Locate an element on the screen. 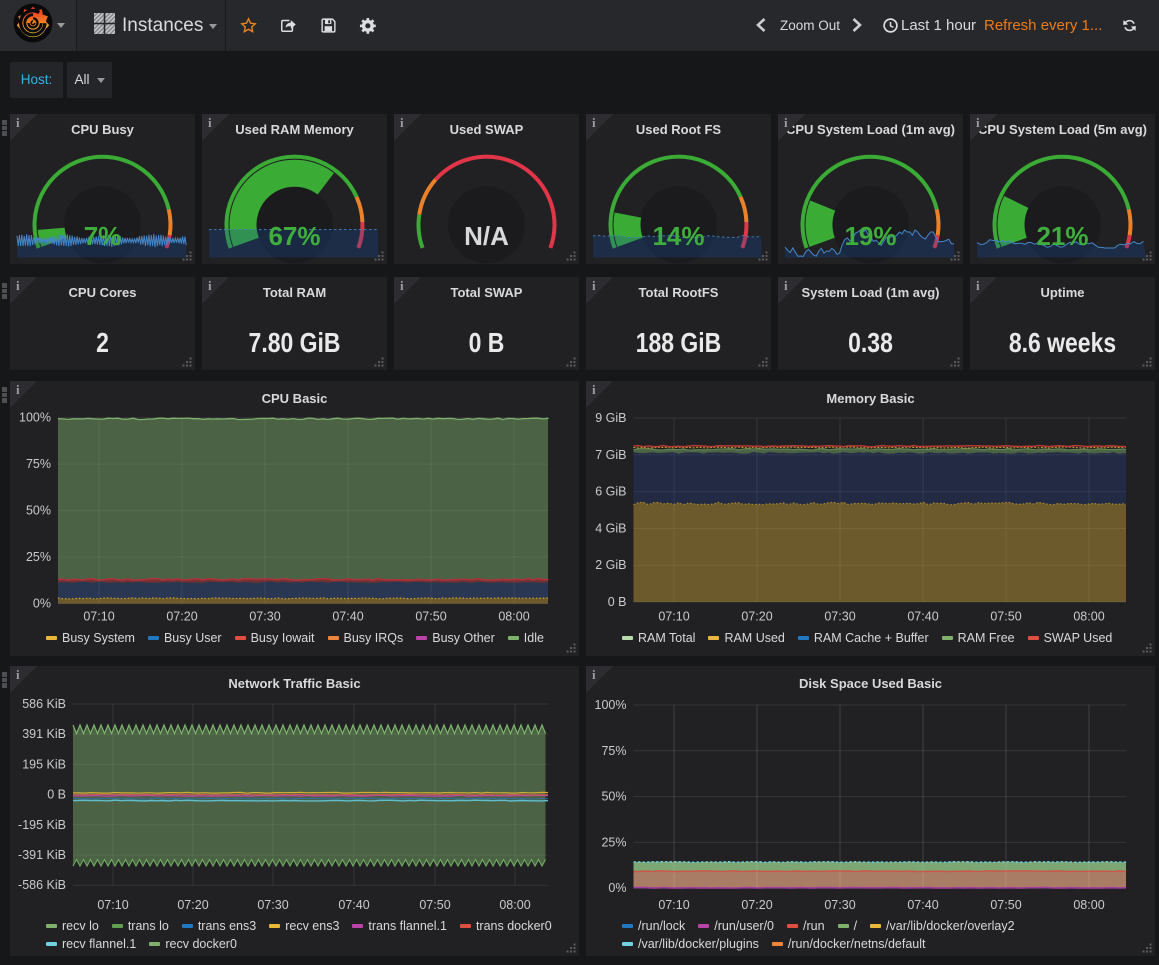 The height and width of the screenshot is (965, 1159). svg-text: 7 GiB is located at coordinates (610, 455).